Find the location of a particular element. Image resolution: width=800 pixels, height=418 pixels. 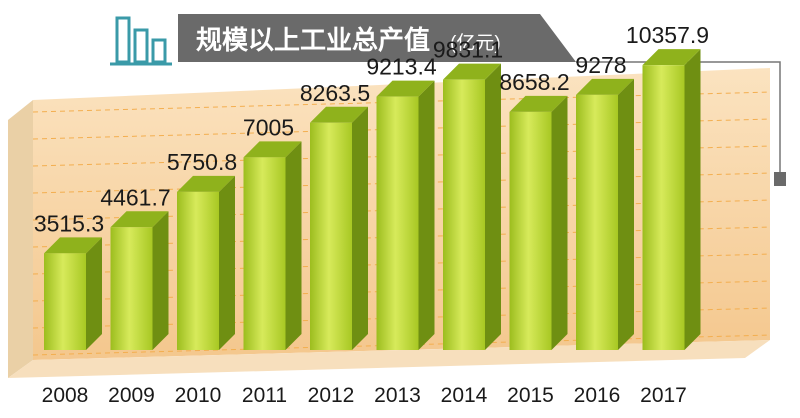

value-label: 10357.9 is located at coordinates (667, 35).